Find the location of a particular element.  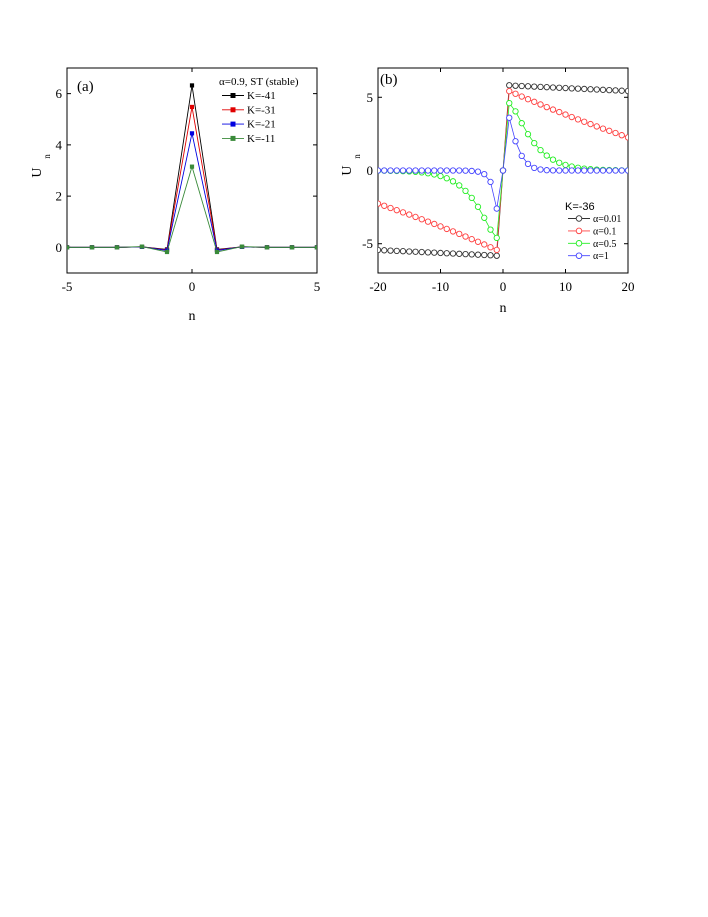

legend-label: α=0.1 is located at coordinates (604, 231).